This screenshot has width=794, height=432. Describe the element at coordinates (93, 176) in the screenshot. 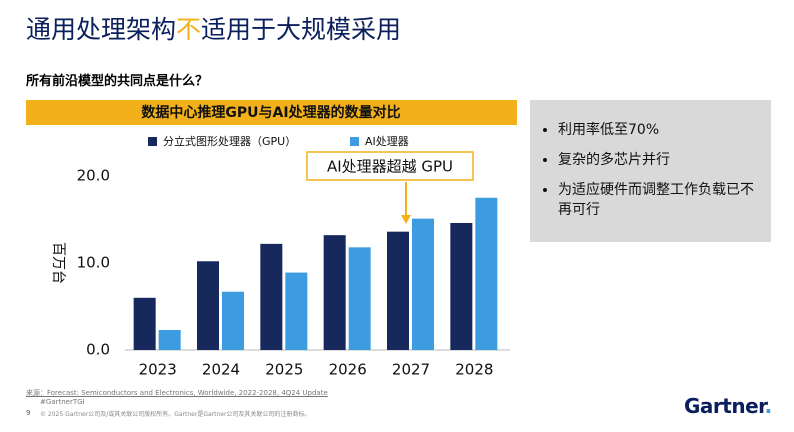

I see `y-tick-label: 20.0` at that location.